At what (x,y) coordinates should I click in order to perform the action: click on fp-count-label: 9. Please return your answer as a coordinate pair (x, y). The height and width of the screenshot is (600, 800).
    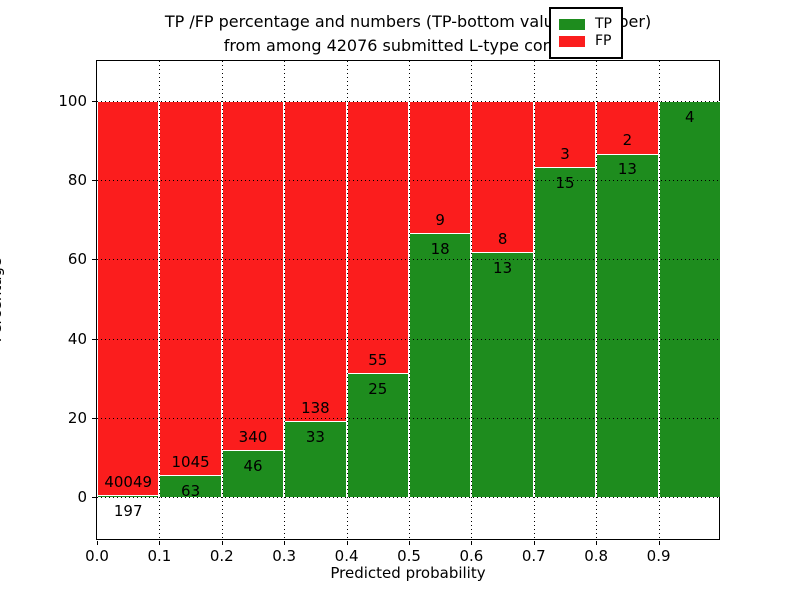
    Looking at the image, I should click on (440, 219).